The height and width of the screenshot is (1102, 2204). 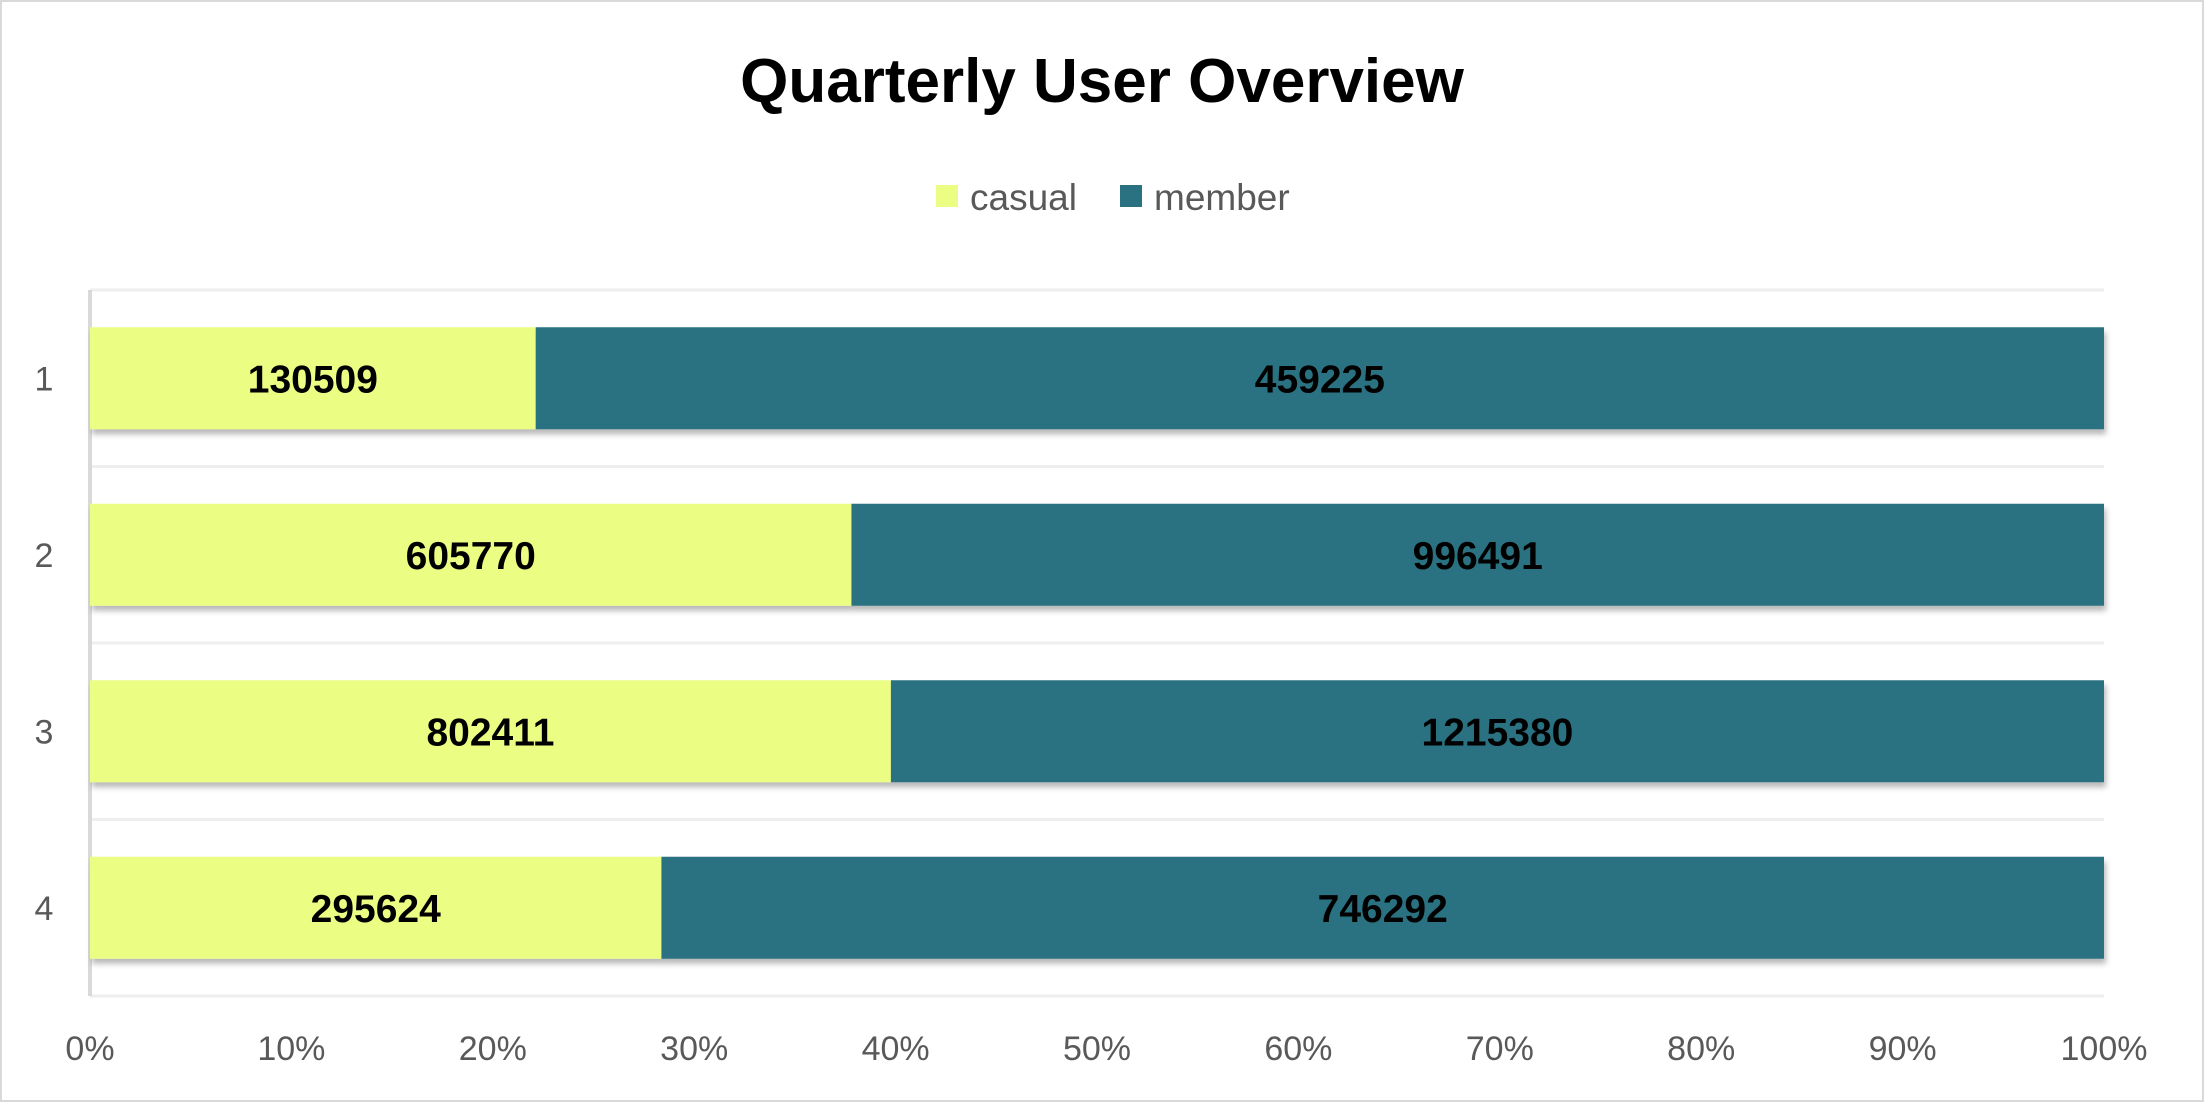 I want to click on x-tick-label: 80%, so click(x=1701, y=1049).